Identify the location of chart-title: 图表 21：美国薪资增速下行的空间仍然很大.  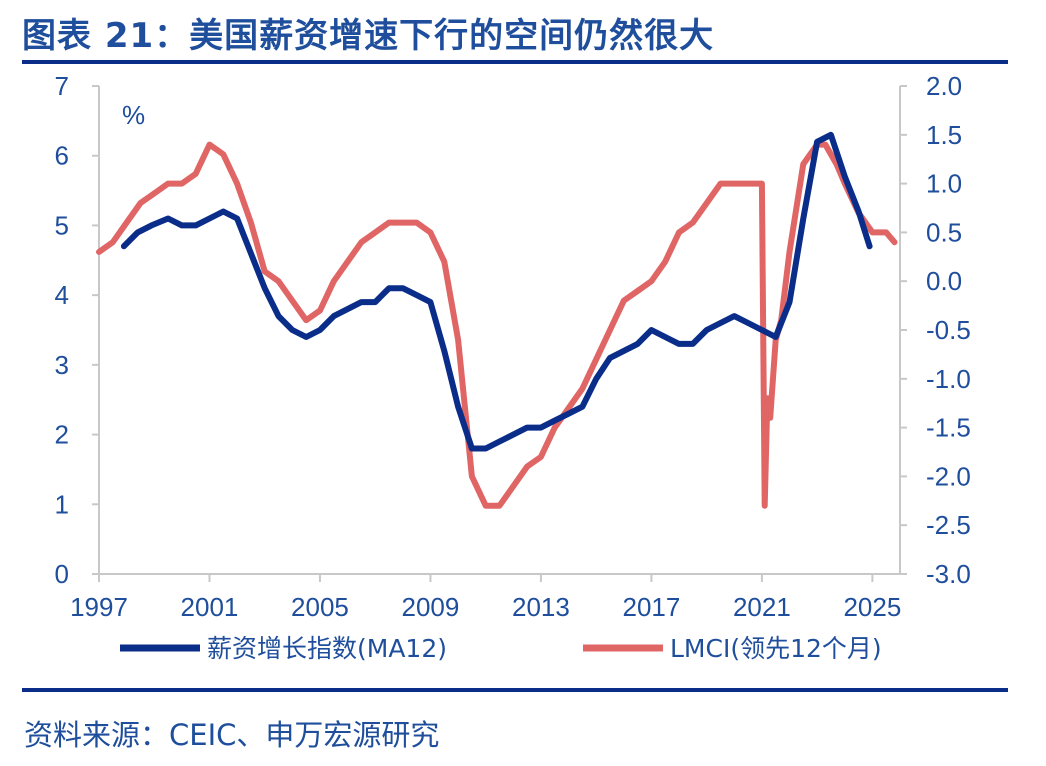
(368, 36).